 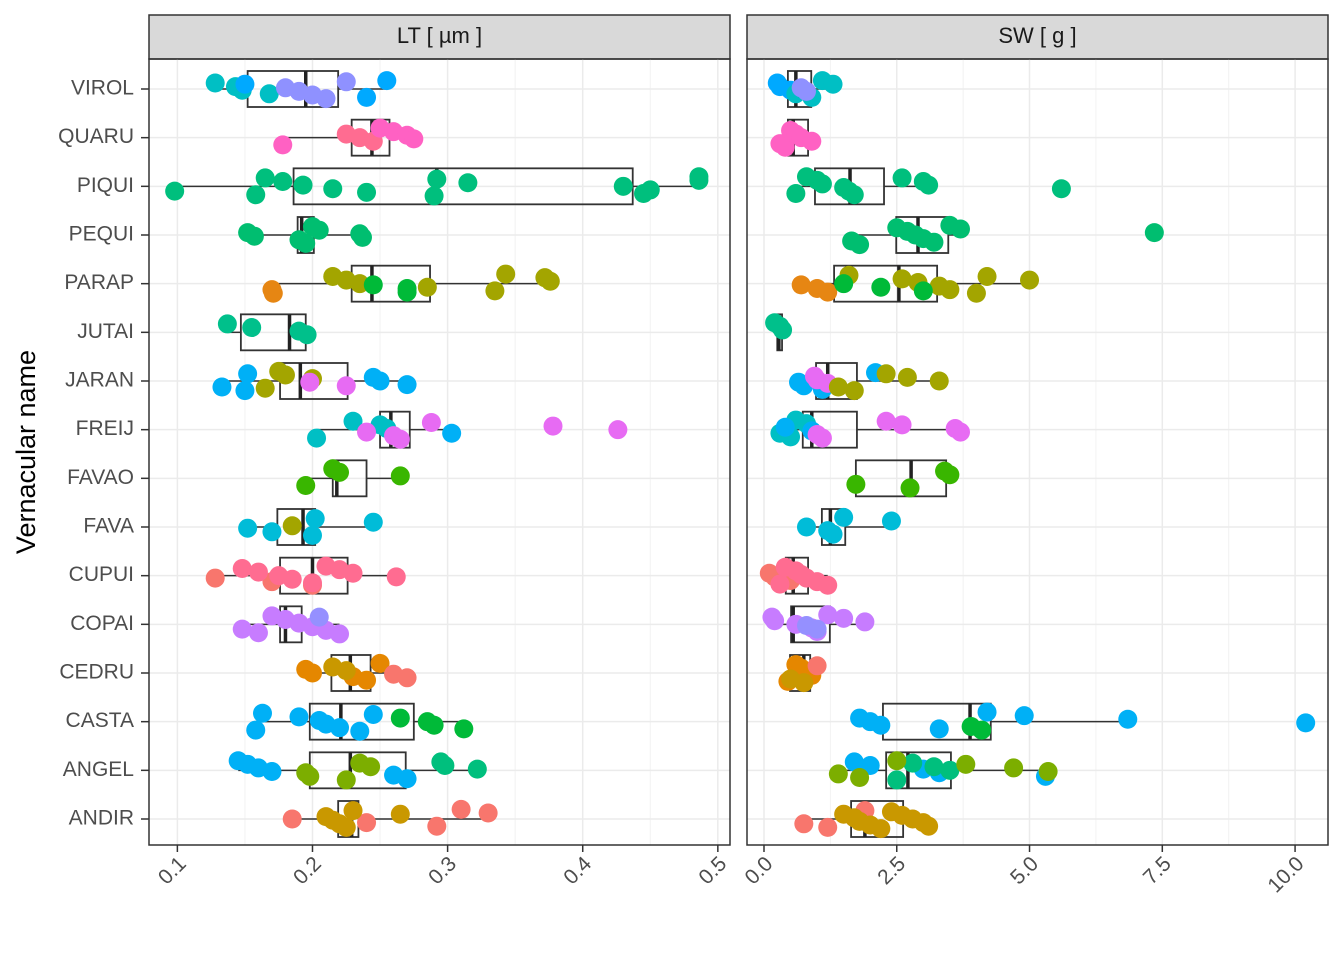 I want to click on panel-title: SW [ g ], so click(x=1037, y=35).